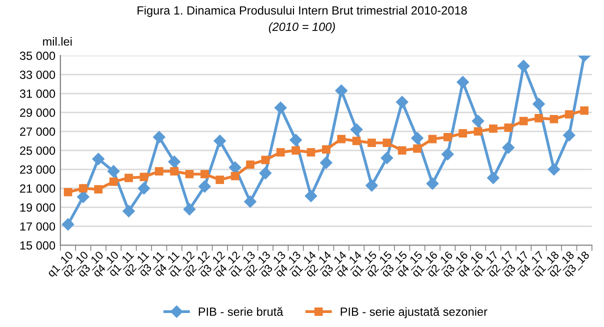 The image size is (604, 327). Describe the element at coordinates (241, 311) in the screenshot. I see `legend-label: PIB - serie brută` at that location.